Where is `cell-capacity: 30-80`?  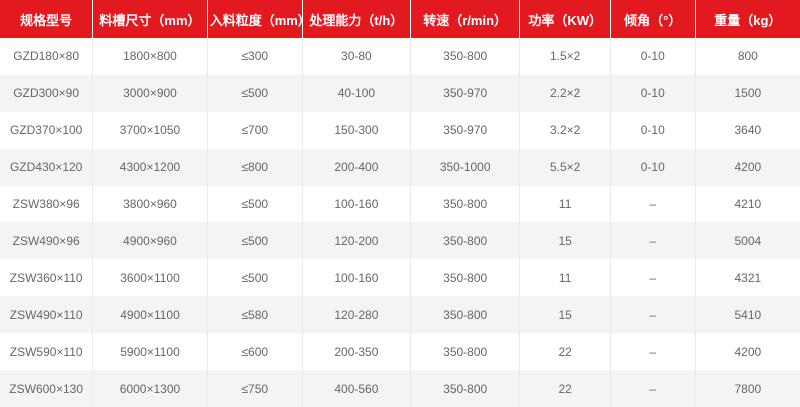
cell-capacity: 30-80 is located at coordinates (356, 56).